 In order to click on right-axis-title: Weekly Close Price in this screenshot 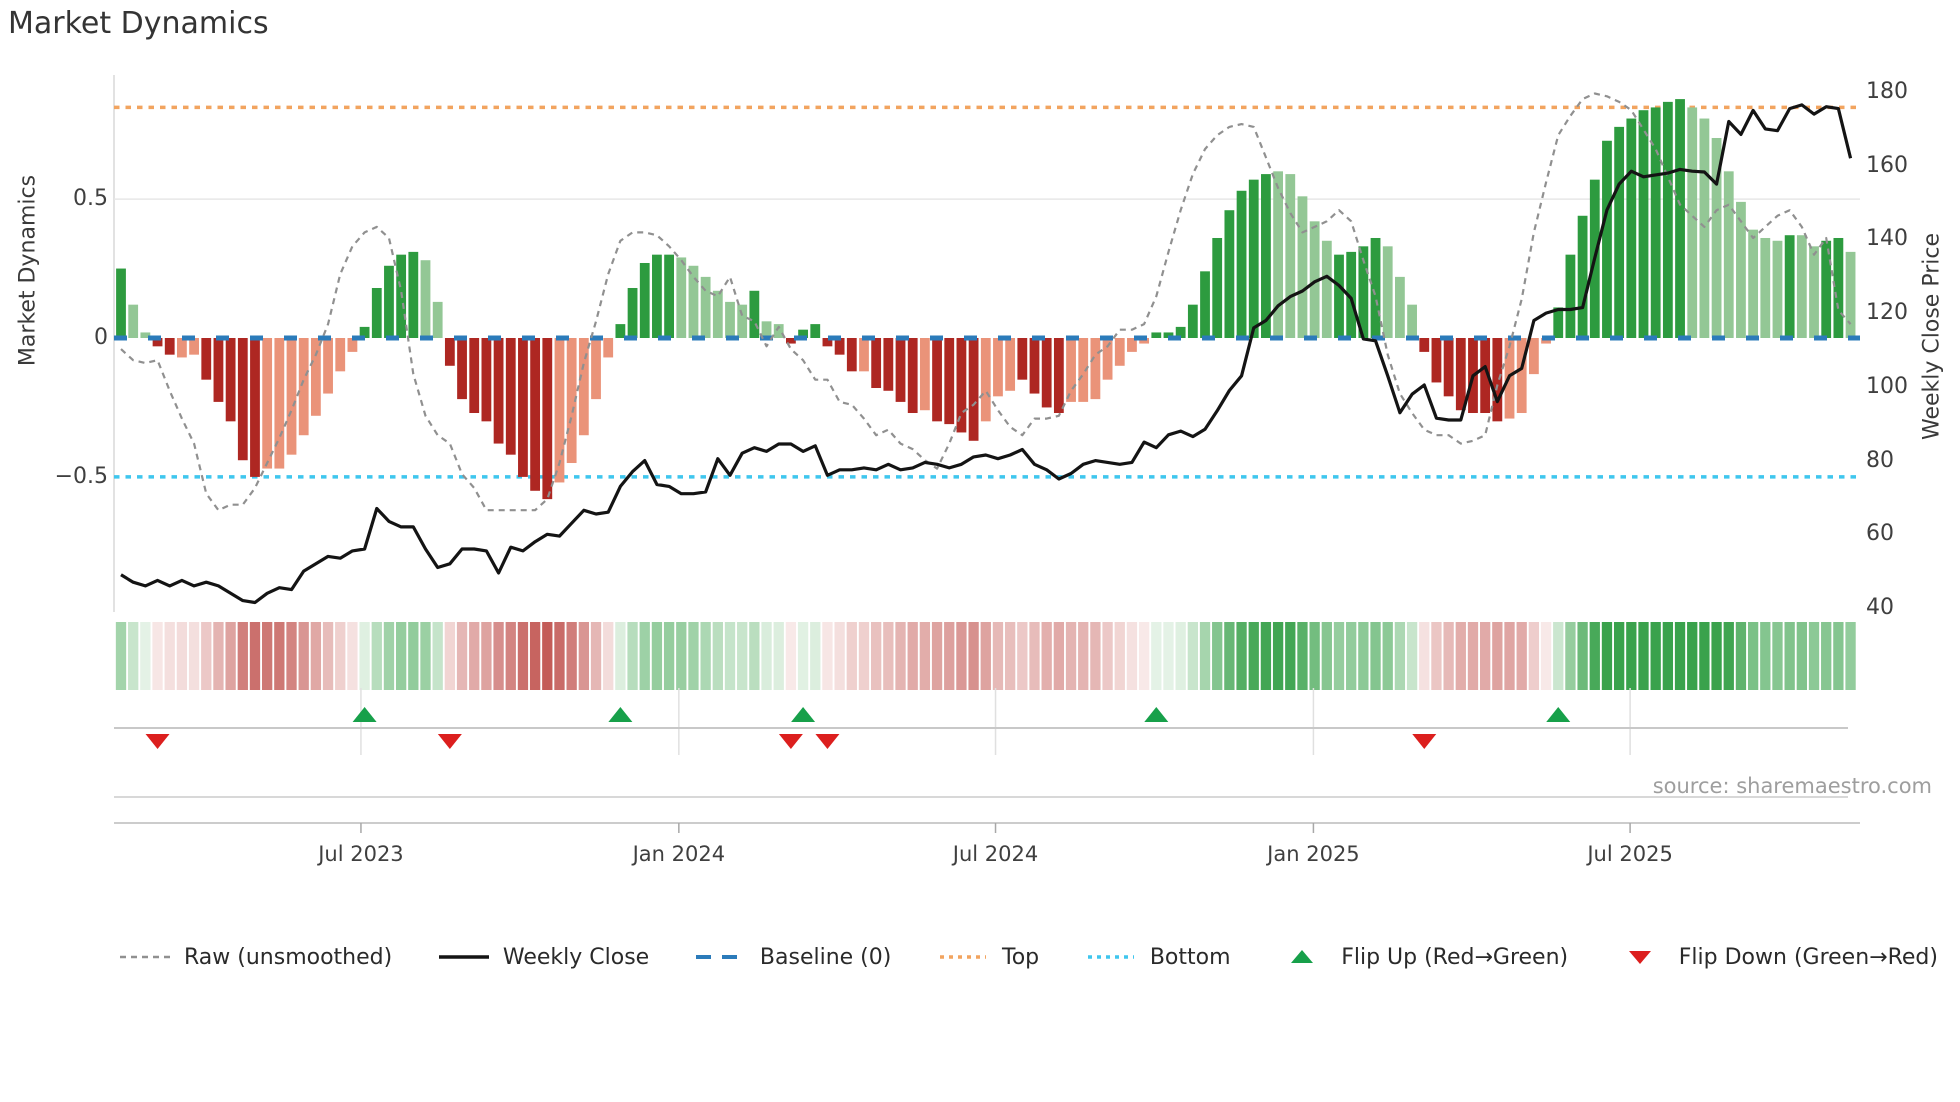, I will do `click(1932, 336)`.